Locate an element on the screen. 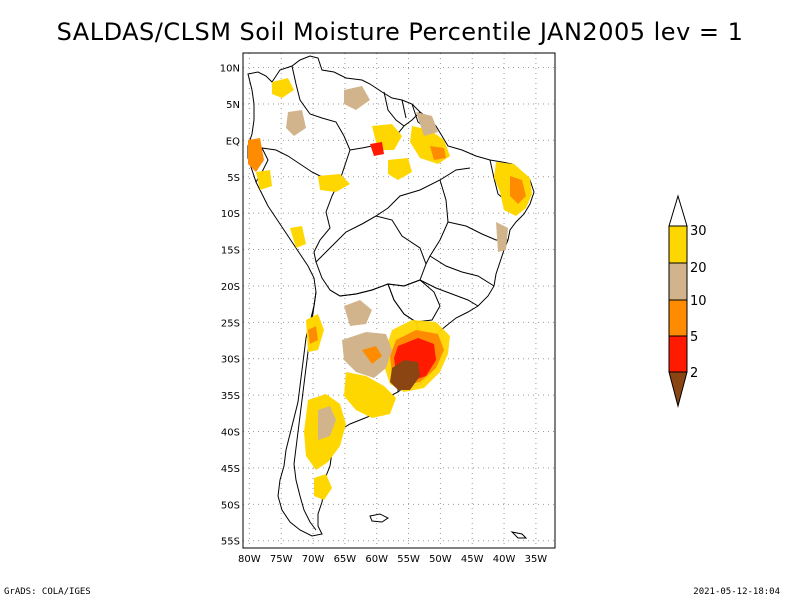 This screenshot has height=600, width=800. lat-label: 45S is located at coordinates (230, 469).